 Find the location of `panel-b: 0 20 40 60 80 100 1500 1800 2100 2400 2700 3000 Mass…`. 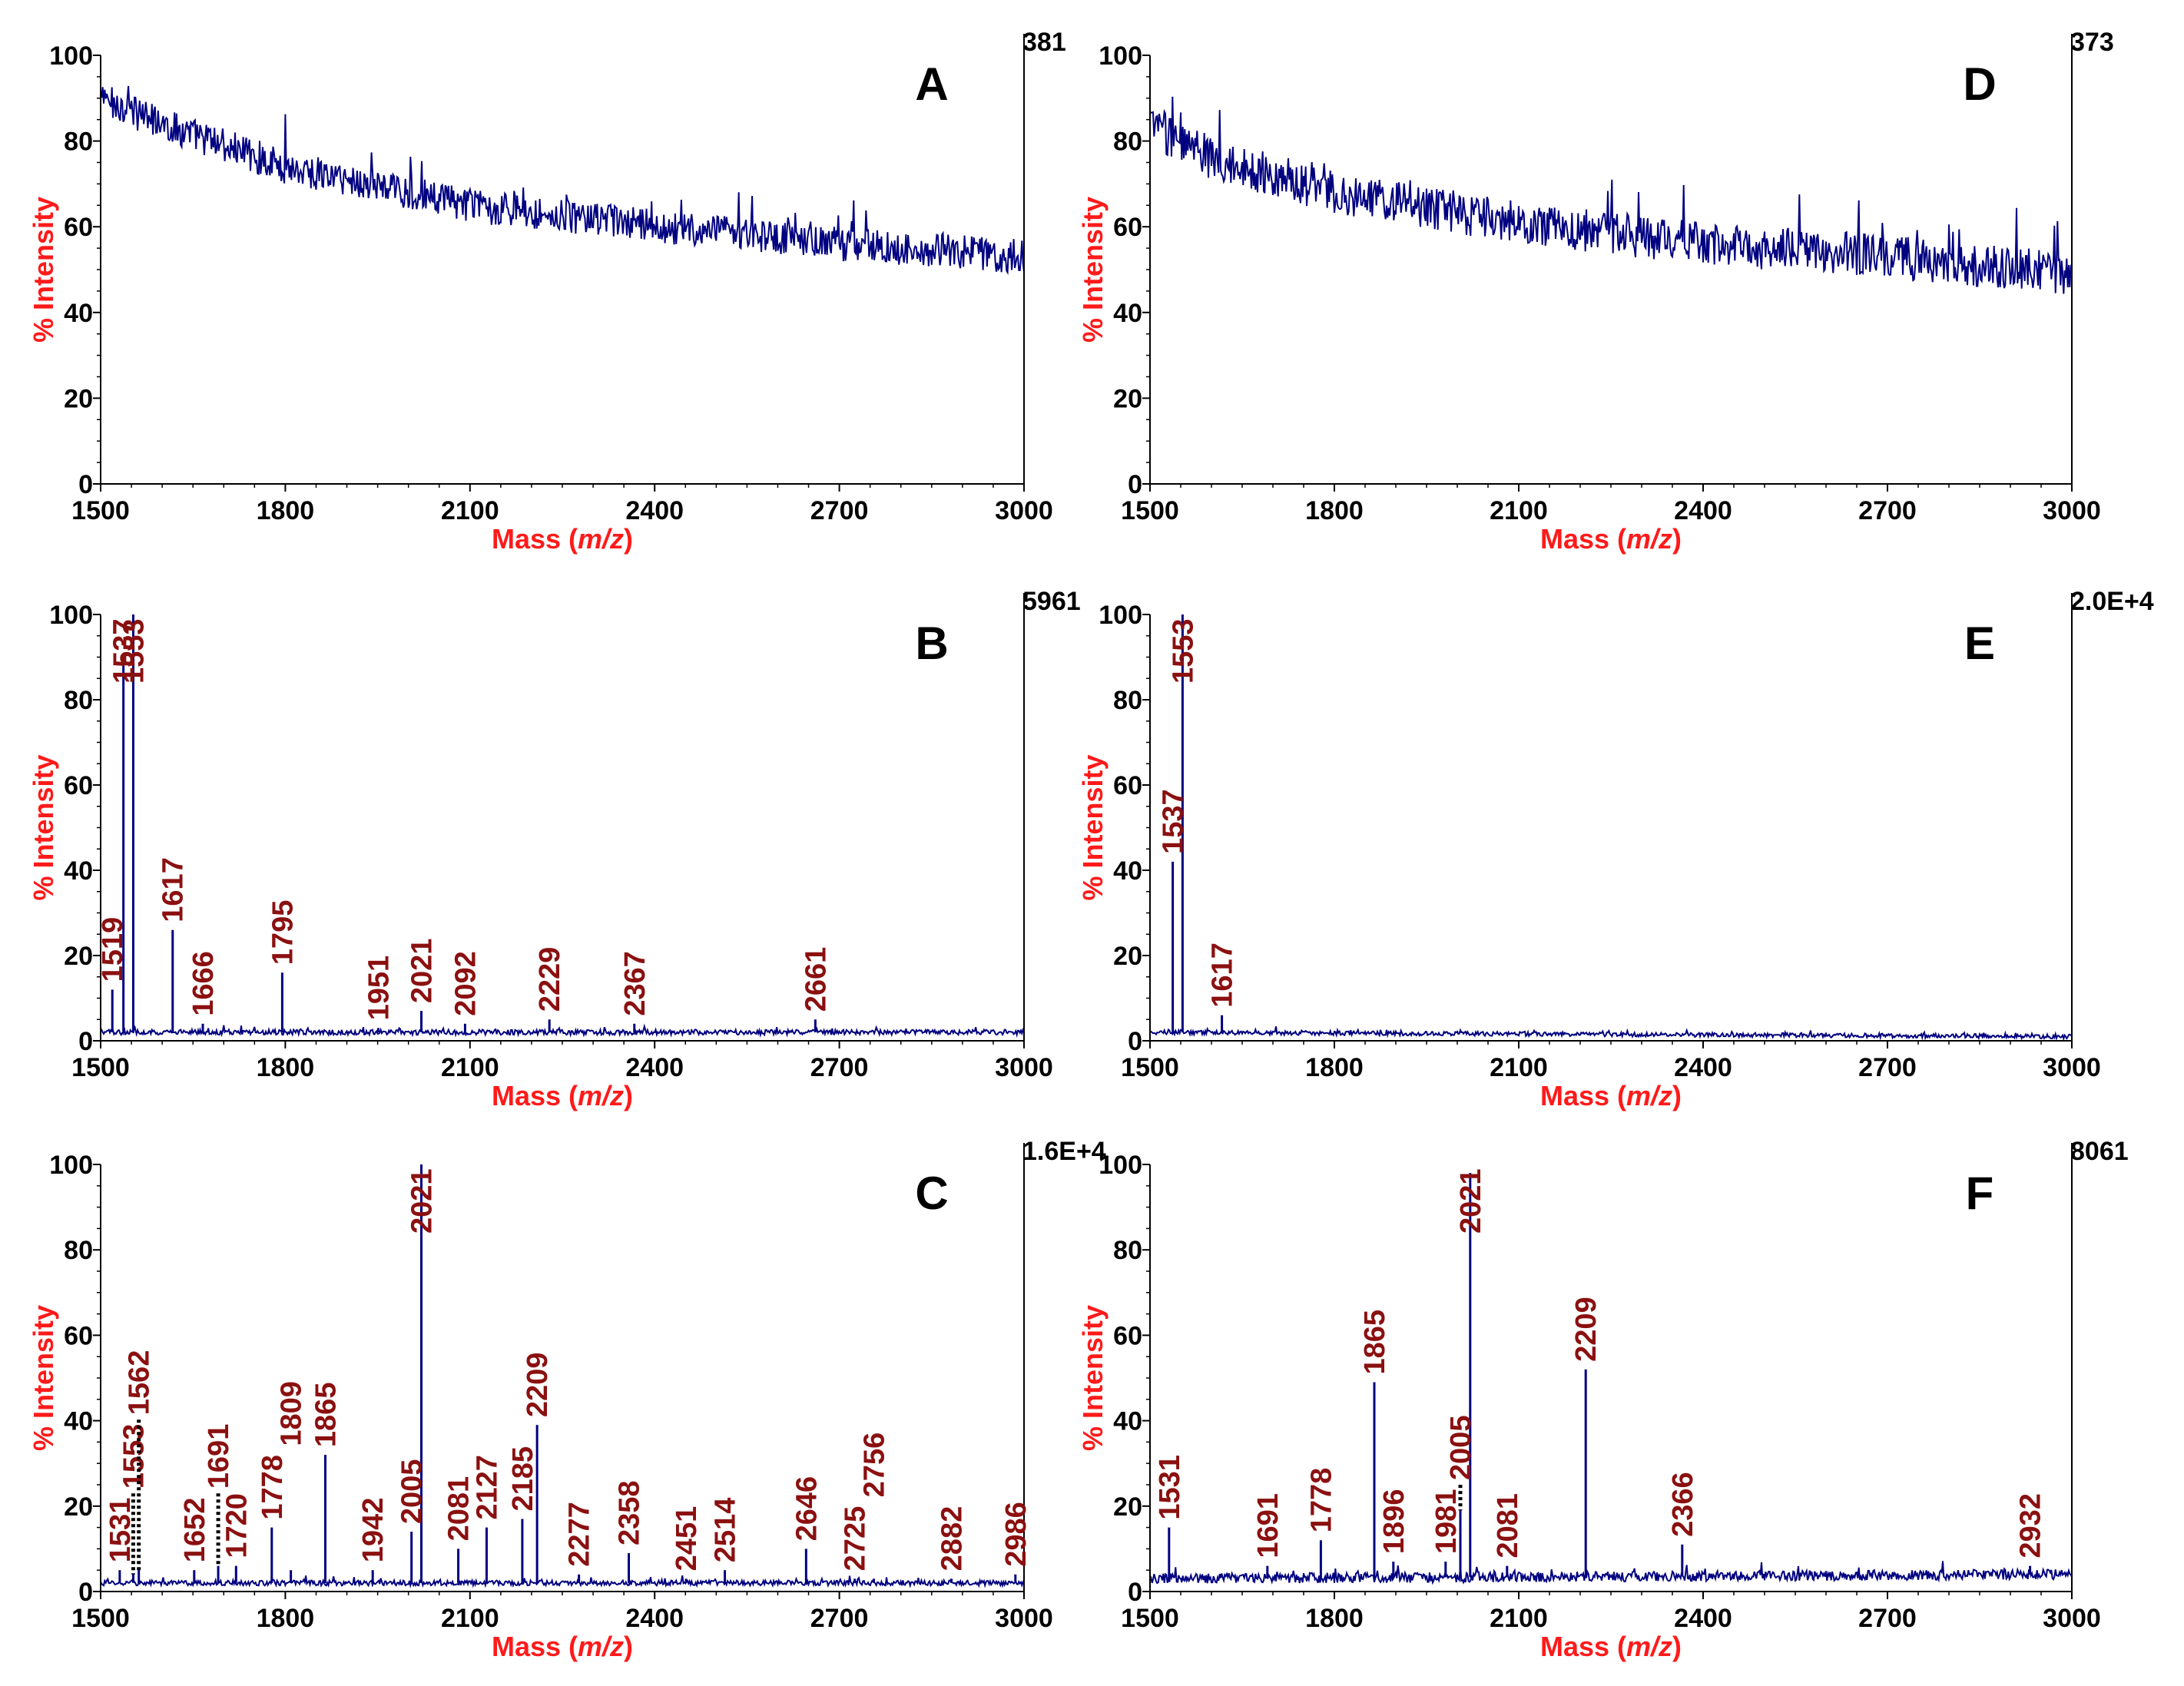

panel-b: 0 20 40 60 80 100 1500 1800 2100 2400 2700 3000 Mass… is located at coordinates (554, 849).